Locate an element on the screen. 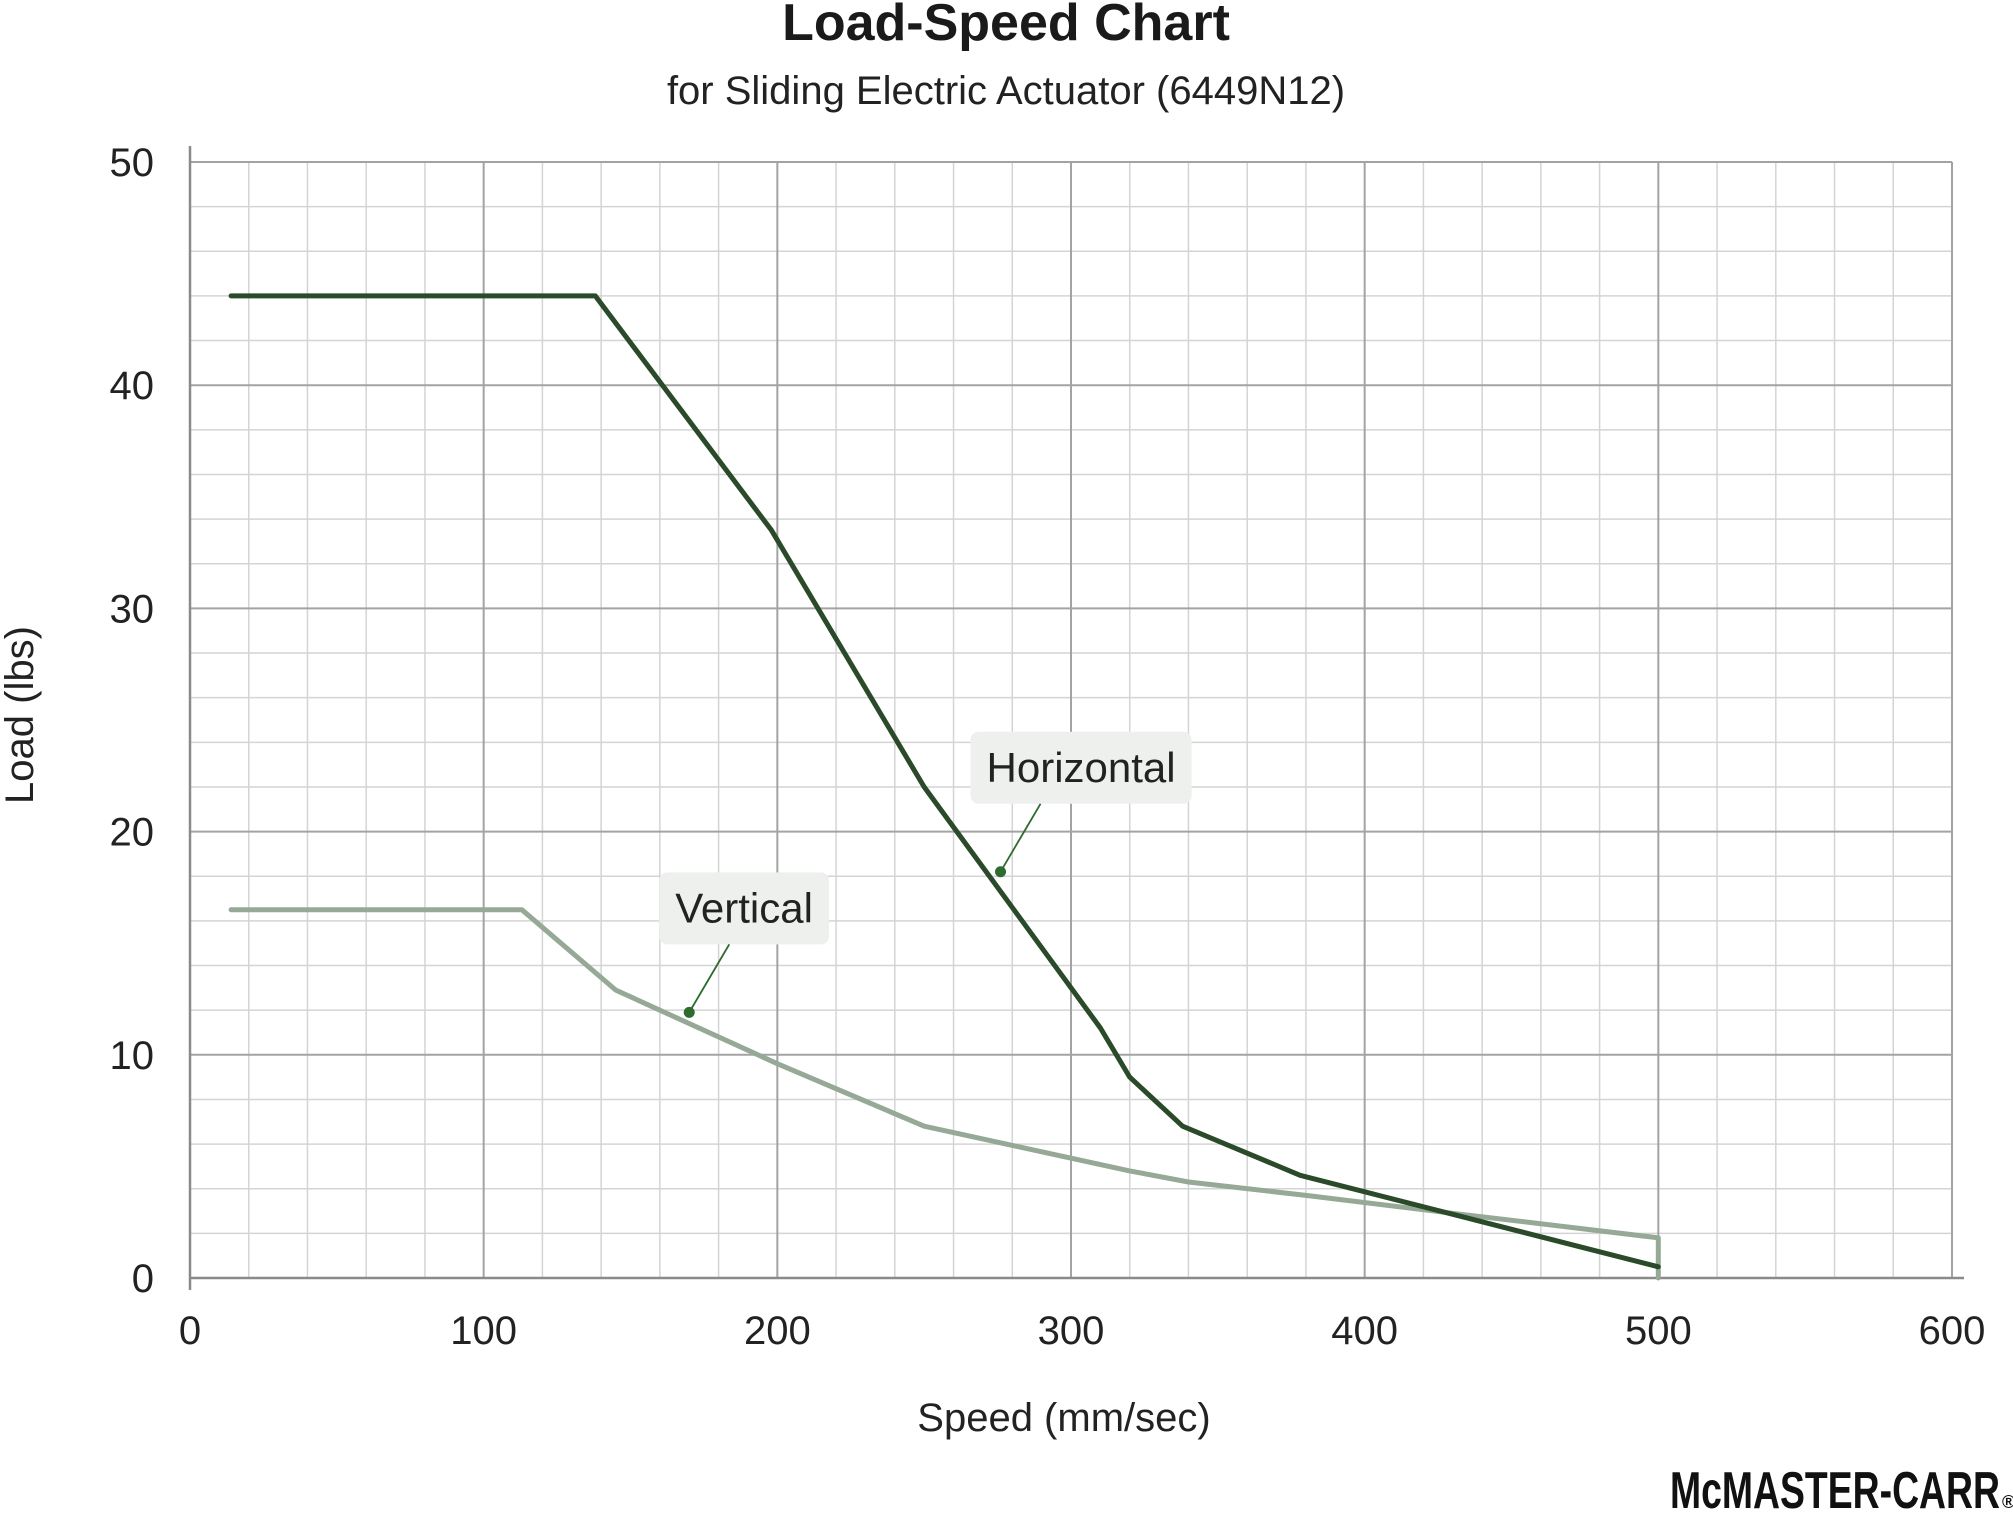 The height and width of the screenshot is (1514, 2013). registered-mark: ® is located at coordinates (2007, 1502).